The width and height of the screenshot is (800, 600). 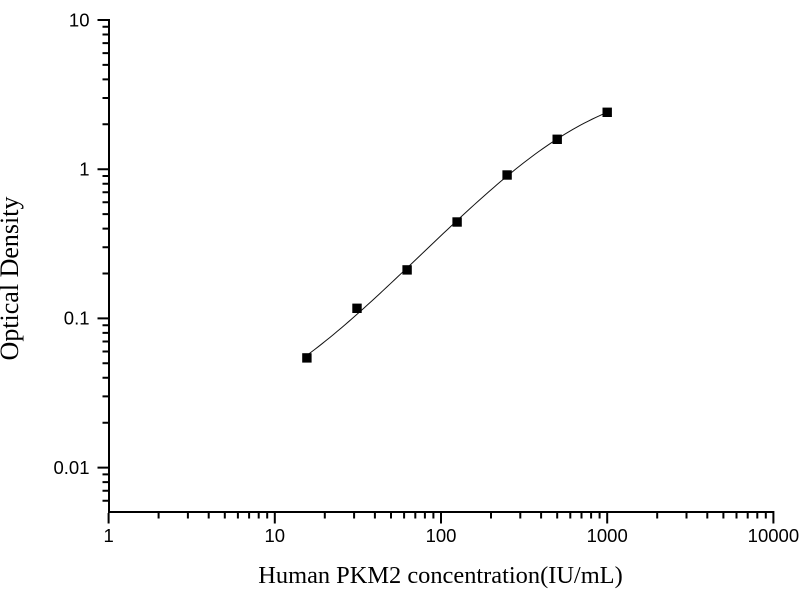 What do you see at coordinates (71, 467) in the screenshot?
I see `svg-text: 0.01` at bounding box center [71, 467].